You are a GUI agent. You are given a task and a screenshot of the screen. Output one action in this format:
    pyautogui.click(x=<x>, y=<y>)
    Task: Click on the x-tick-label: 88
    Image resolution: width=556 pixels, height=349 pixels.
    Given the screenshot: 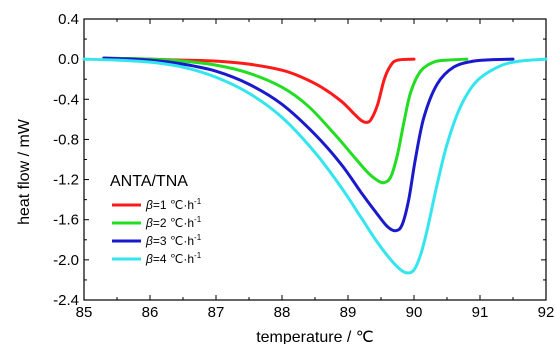 What is the action you would take?
    pyautogui.click(x=282, y=312)
    